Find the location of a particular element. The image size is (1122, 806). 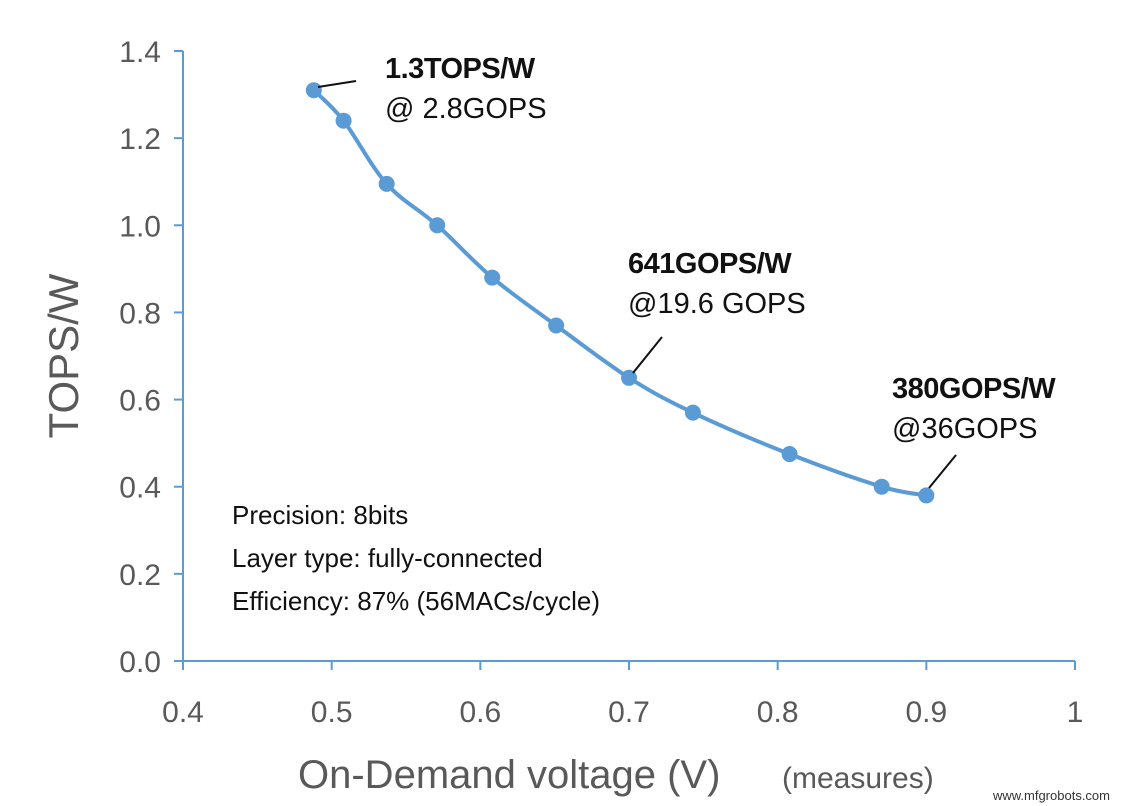

x-tick-label: 0.5 is located at coordinates (332, 712).